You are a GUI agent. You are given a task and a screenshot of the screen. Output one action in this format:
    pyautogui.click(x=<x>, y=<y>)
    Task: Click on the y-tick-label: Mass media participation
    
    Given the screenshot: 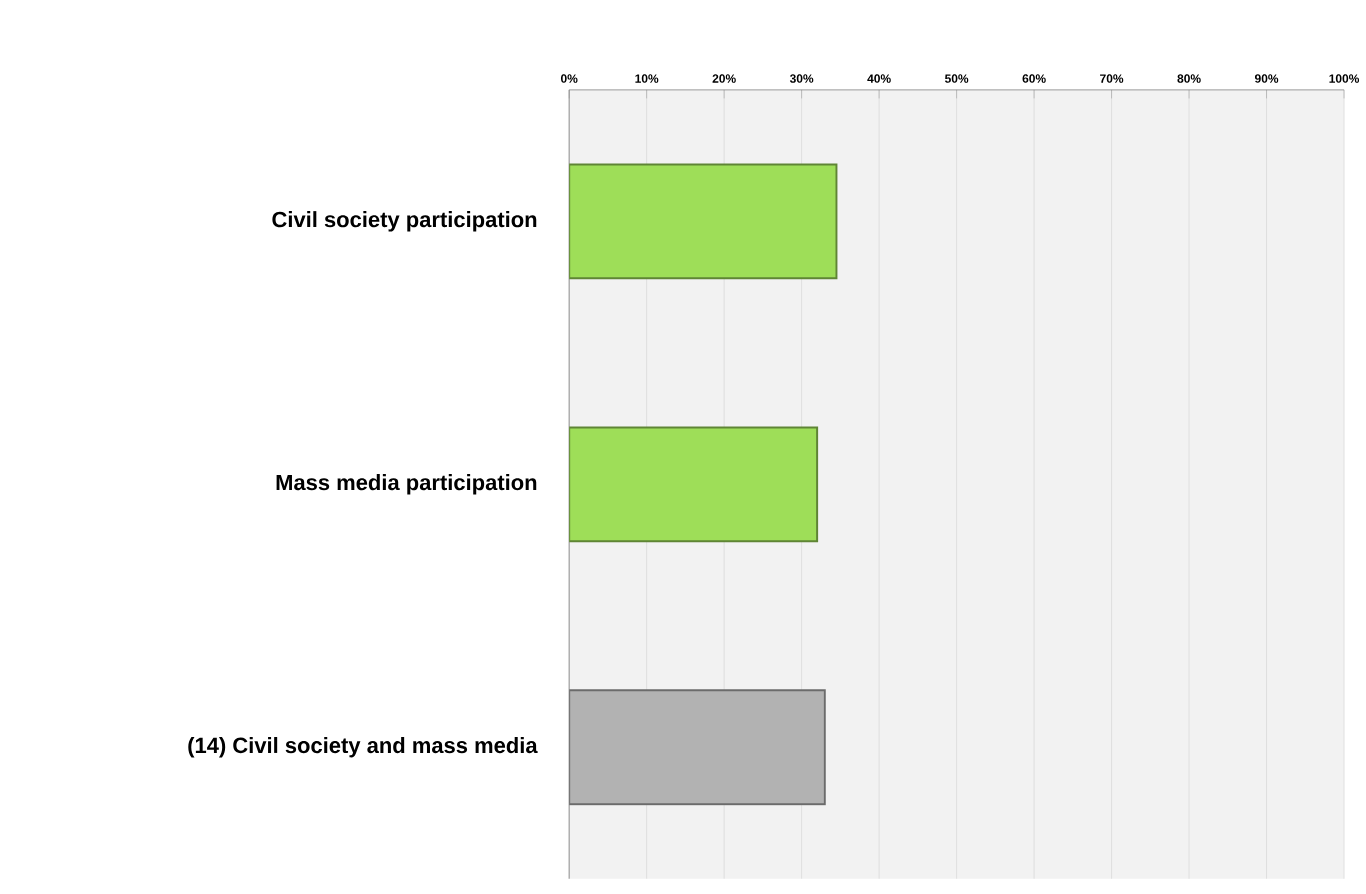 What is the action you would take?
    pyautogui.click(x=406, y=484)
    